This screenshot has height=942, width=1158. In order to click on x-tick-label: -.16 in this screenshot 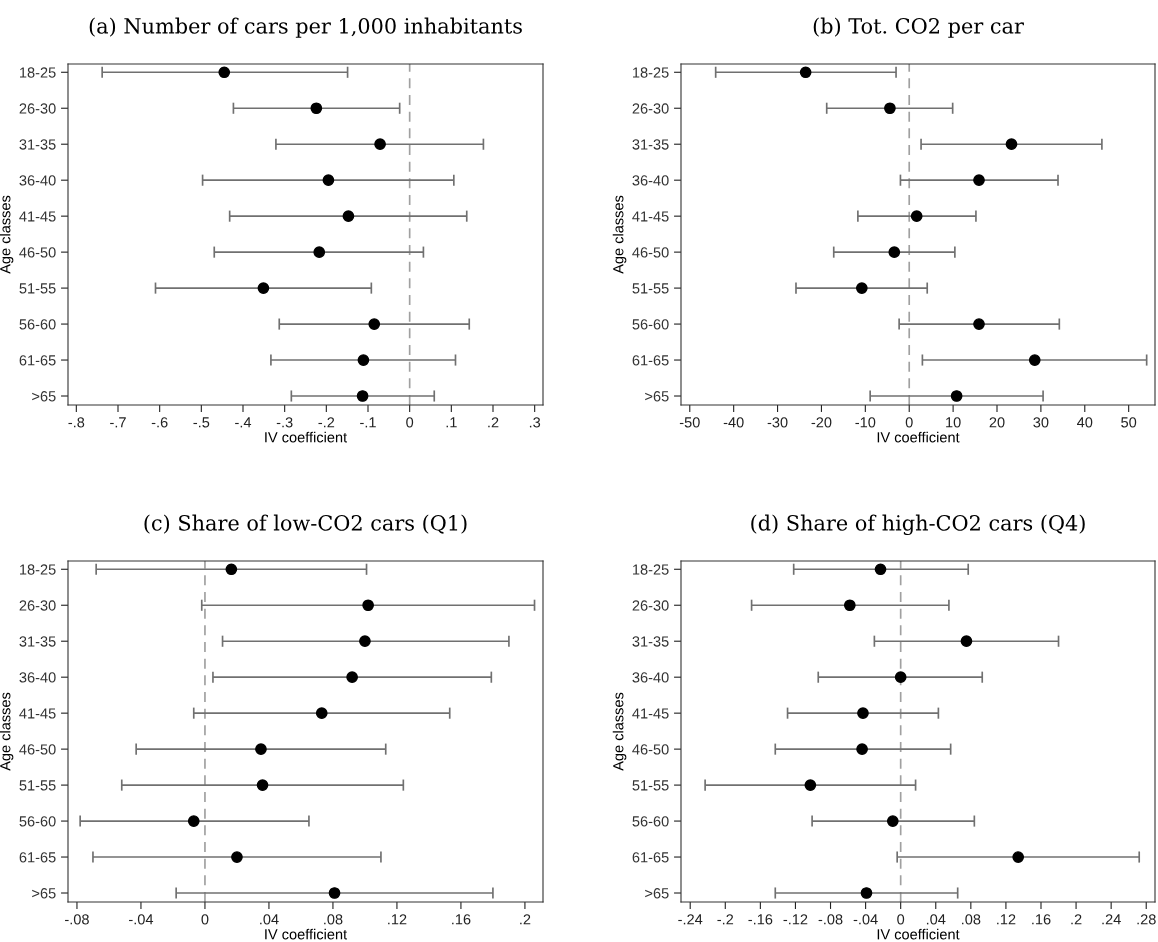, I will do `click(760, 919)`.